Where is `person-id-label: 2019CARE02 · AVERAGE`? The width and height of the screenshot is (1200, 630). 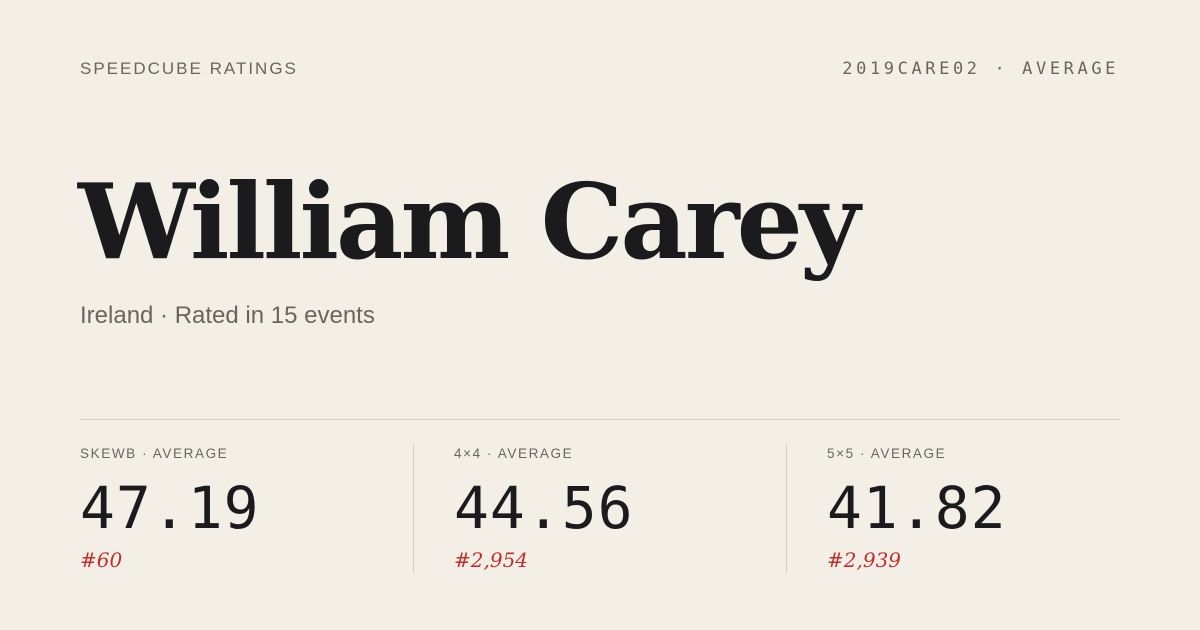
person-id-label: 2019CARE02 · AVERAGE is located at coordinates (980, 69).